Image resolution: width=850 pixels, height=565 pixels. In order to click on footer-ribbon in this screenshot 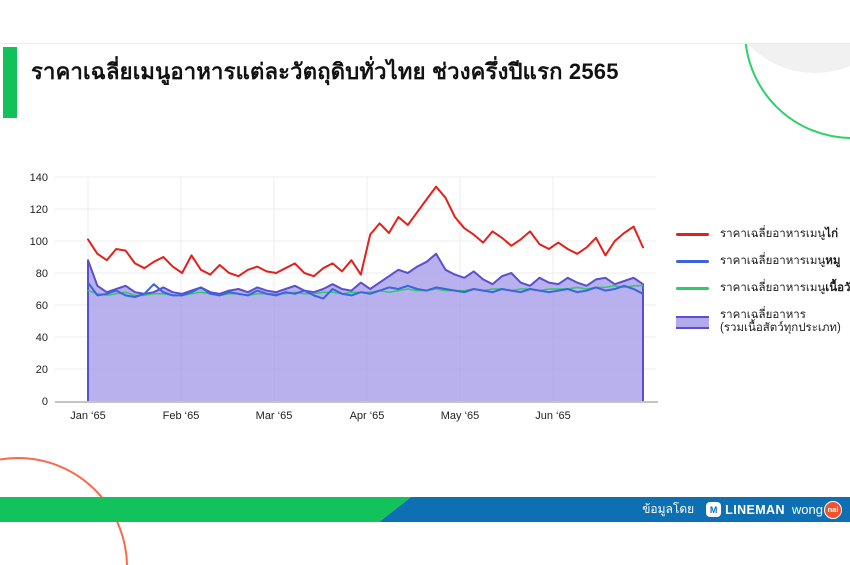, I will do `click(425, 509)`.